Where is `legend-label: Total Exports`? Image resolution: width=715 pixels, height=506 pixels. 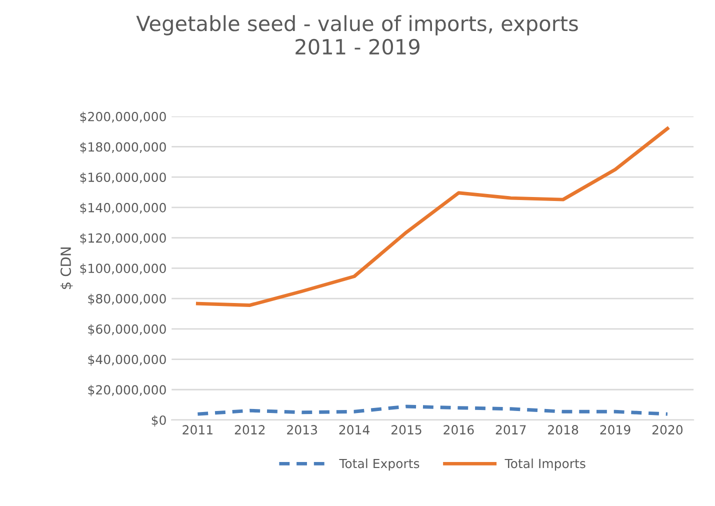 legend-label: Total Exports is located at coordinates (379, 464).